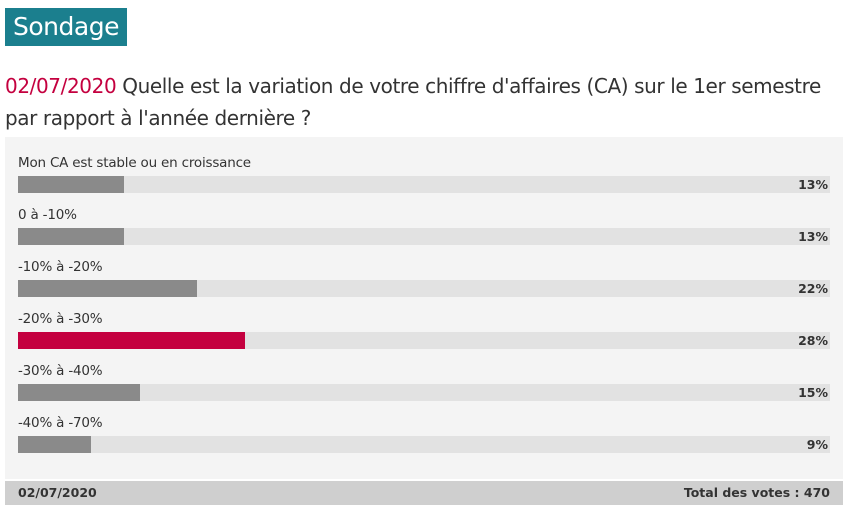 The width and height of the screenshot is (846, 526). What do you see at coordinates (424, 329) in the screenshot?
I see `poll-option: -20% à -30% 28%` at bounding box center [424, 329].